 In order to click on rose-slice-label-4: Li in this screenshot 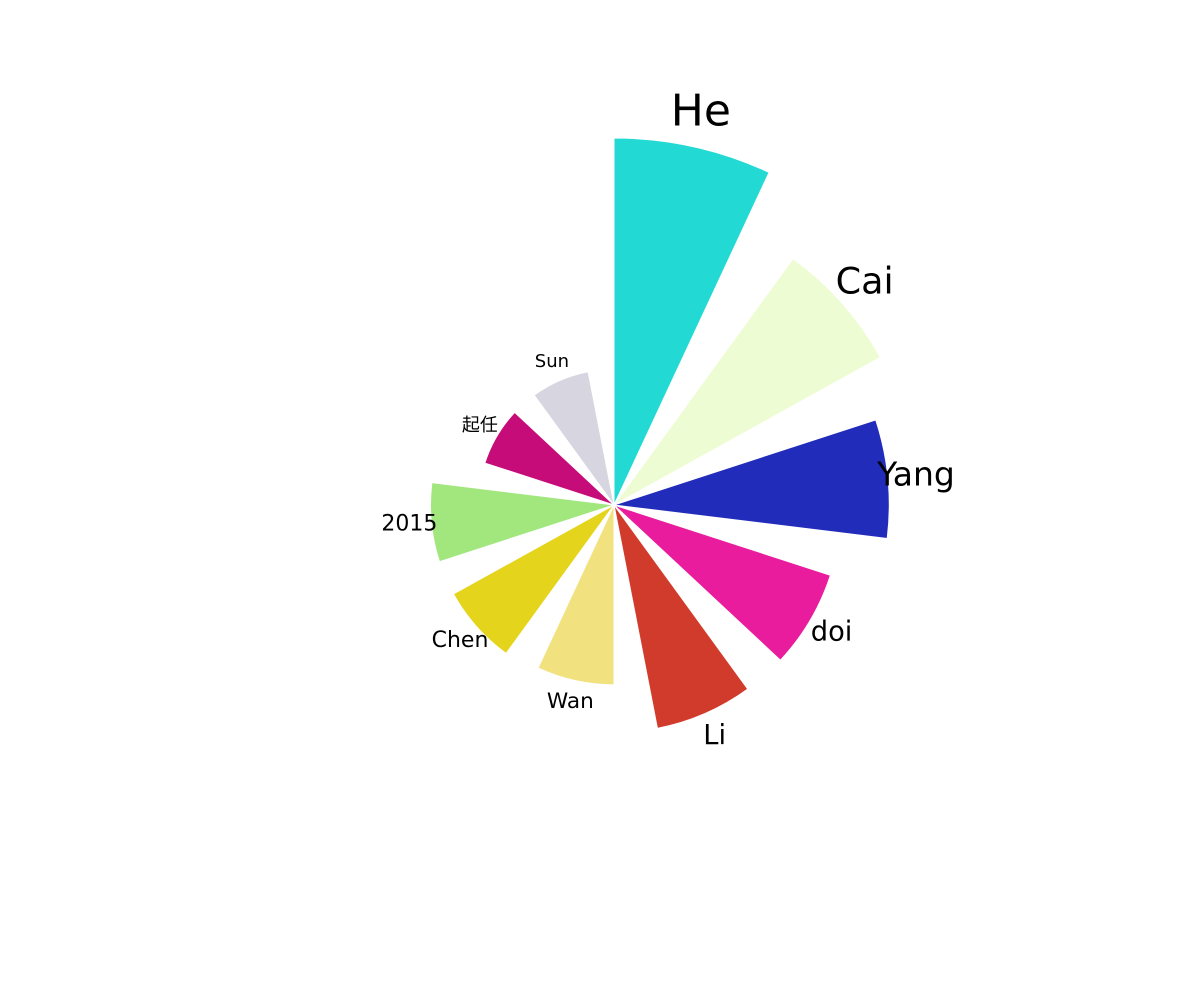, I will do `click(714, 735)`.